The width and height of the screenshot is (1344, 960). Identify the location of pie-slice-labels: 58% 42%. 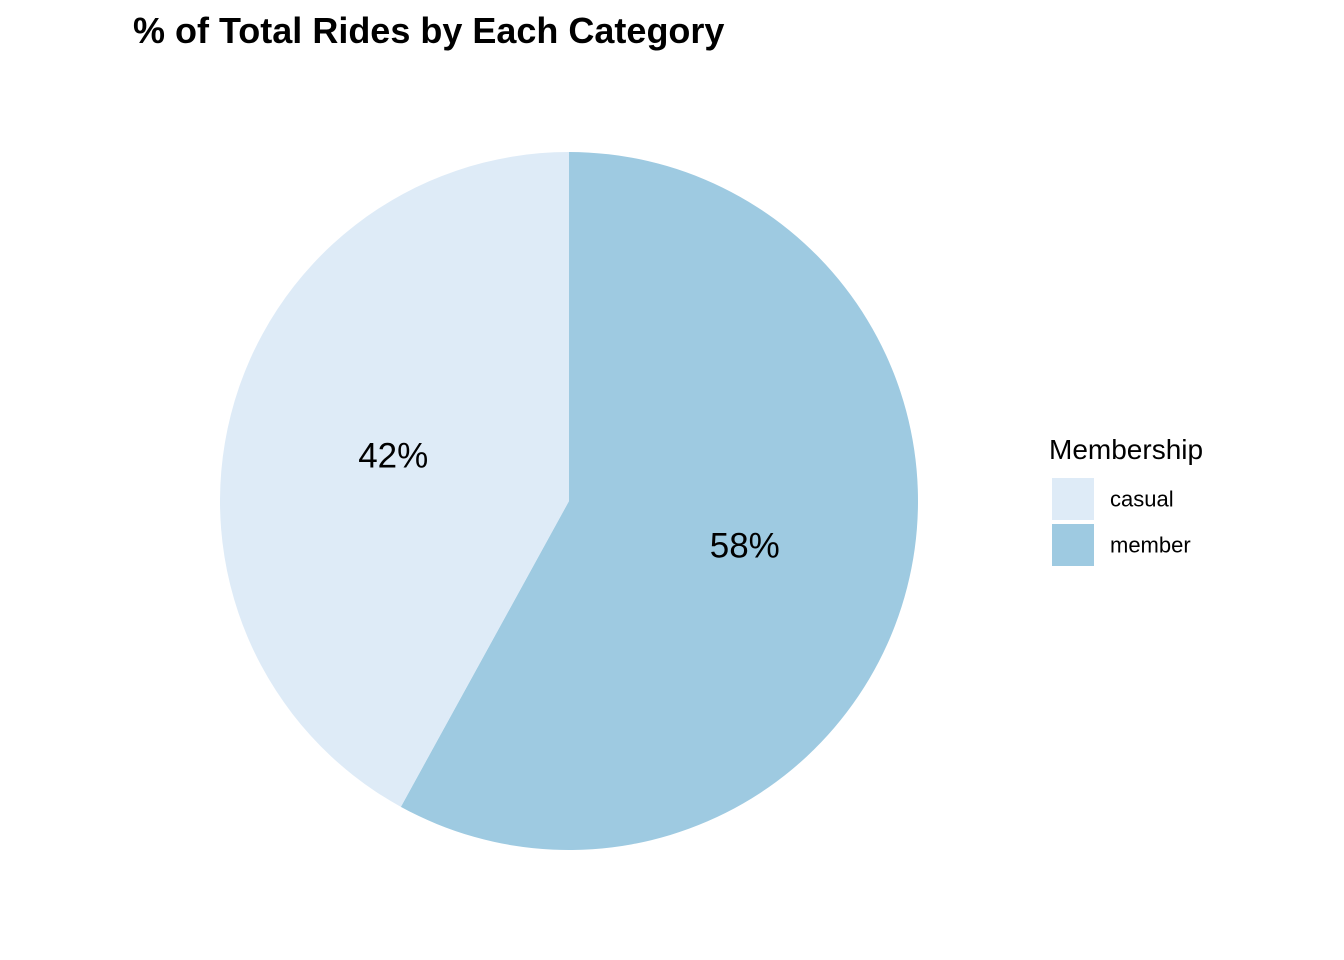
(569, 500).